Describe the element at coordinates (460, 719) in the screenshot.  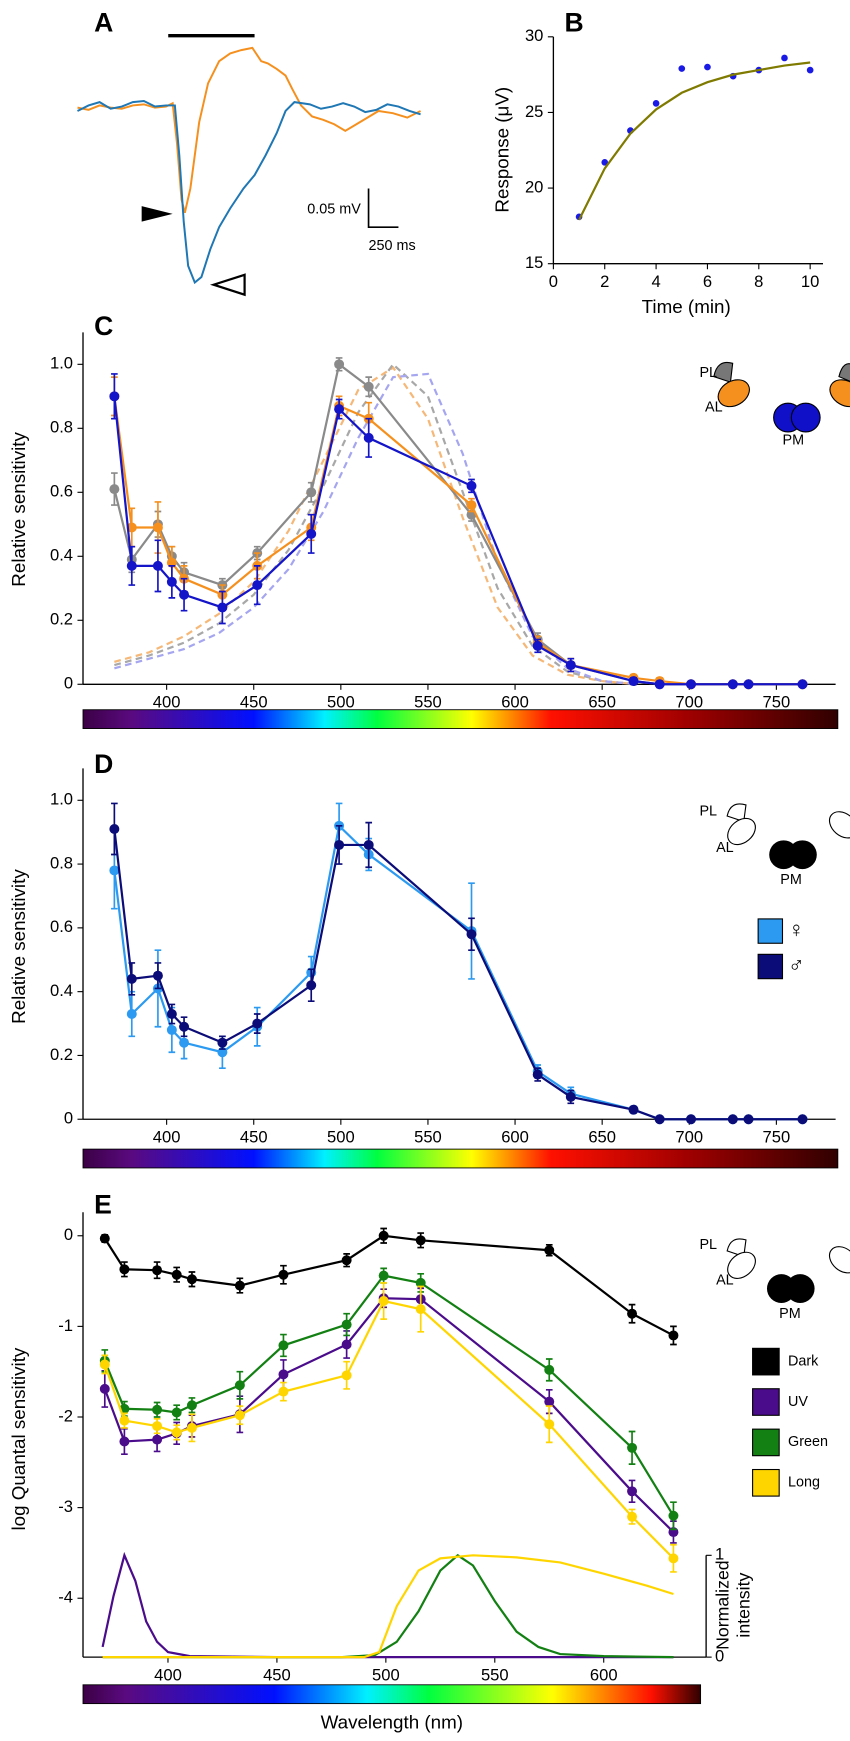
I see `colorbar` at that location.